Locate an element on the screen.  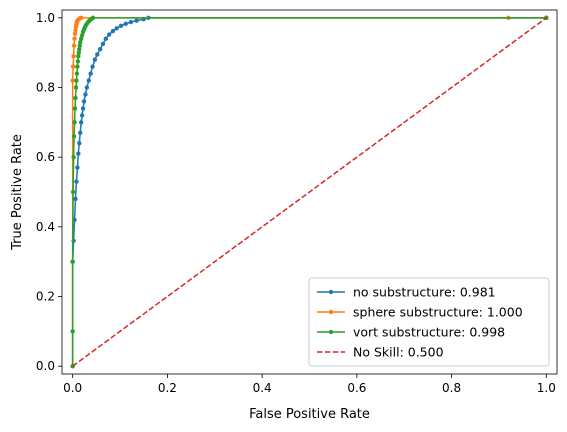
y-tick-label: 0.8 is located at coordinates (45, 88).